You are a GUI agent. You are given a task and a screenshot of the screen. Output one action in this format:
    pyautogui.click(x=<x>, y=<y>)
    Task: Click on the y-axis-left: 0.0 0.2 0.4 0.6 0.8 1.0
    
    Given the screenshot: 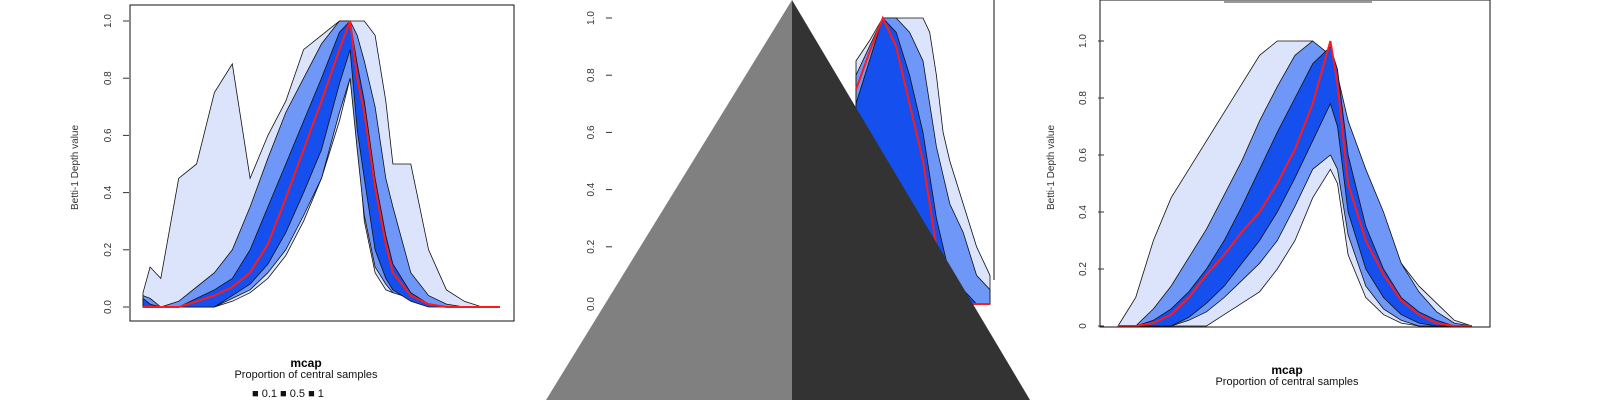 What is the action you would take?
    pyautogui.click(x=116, y=164)
    